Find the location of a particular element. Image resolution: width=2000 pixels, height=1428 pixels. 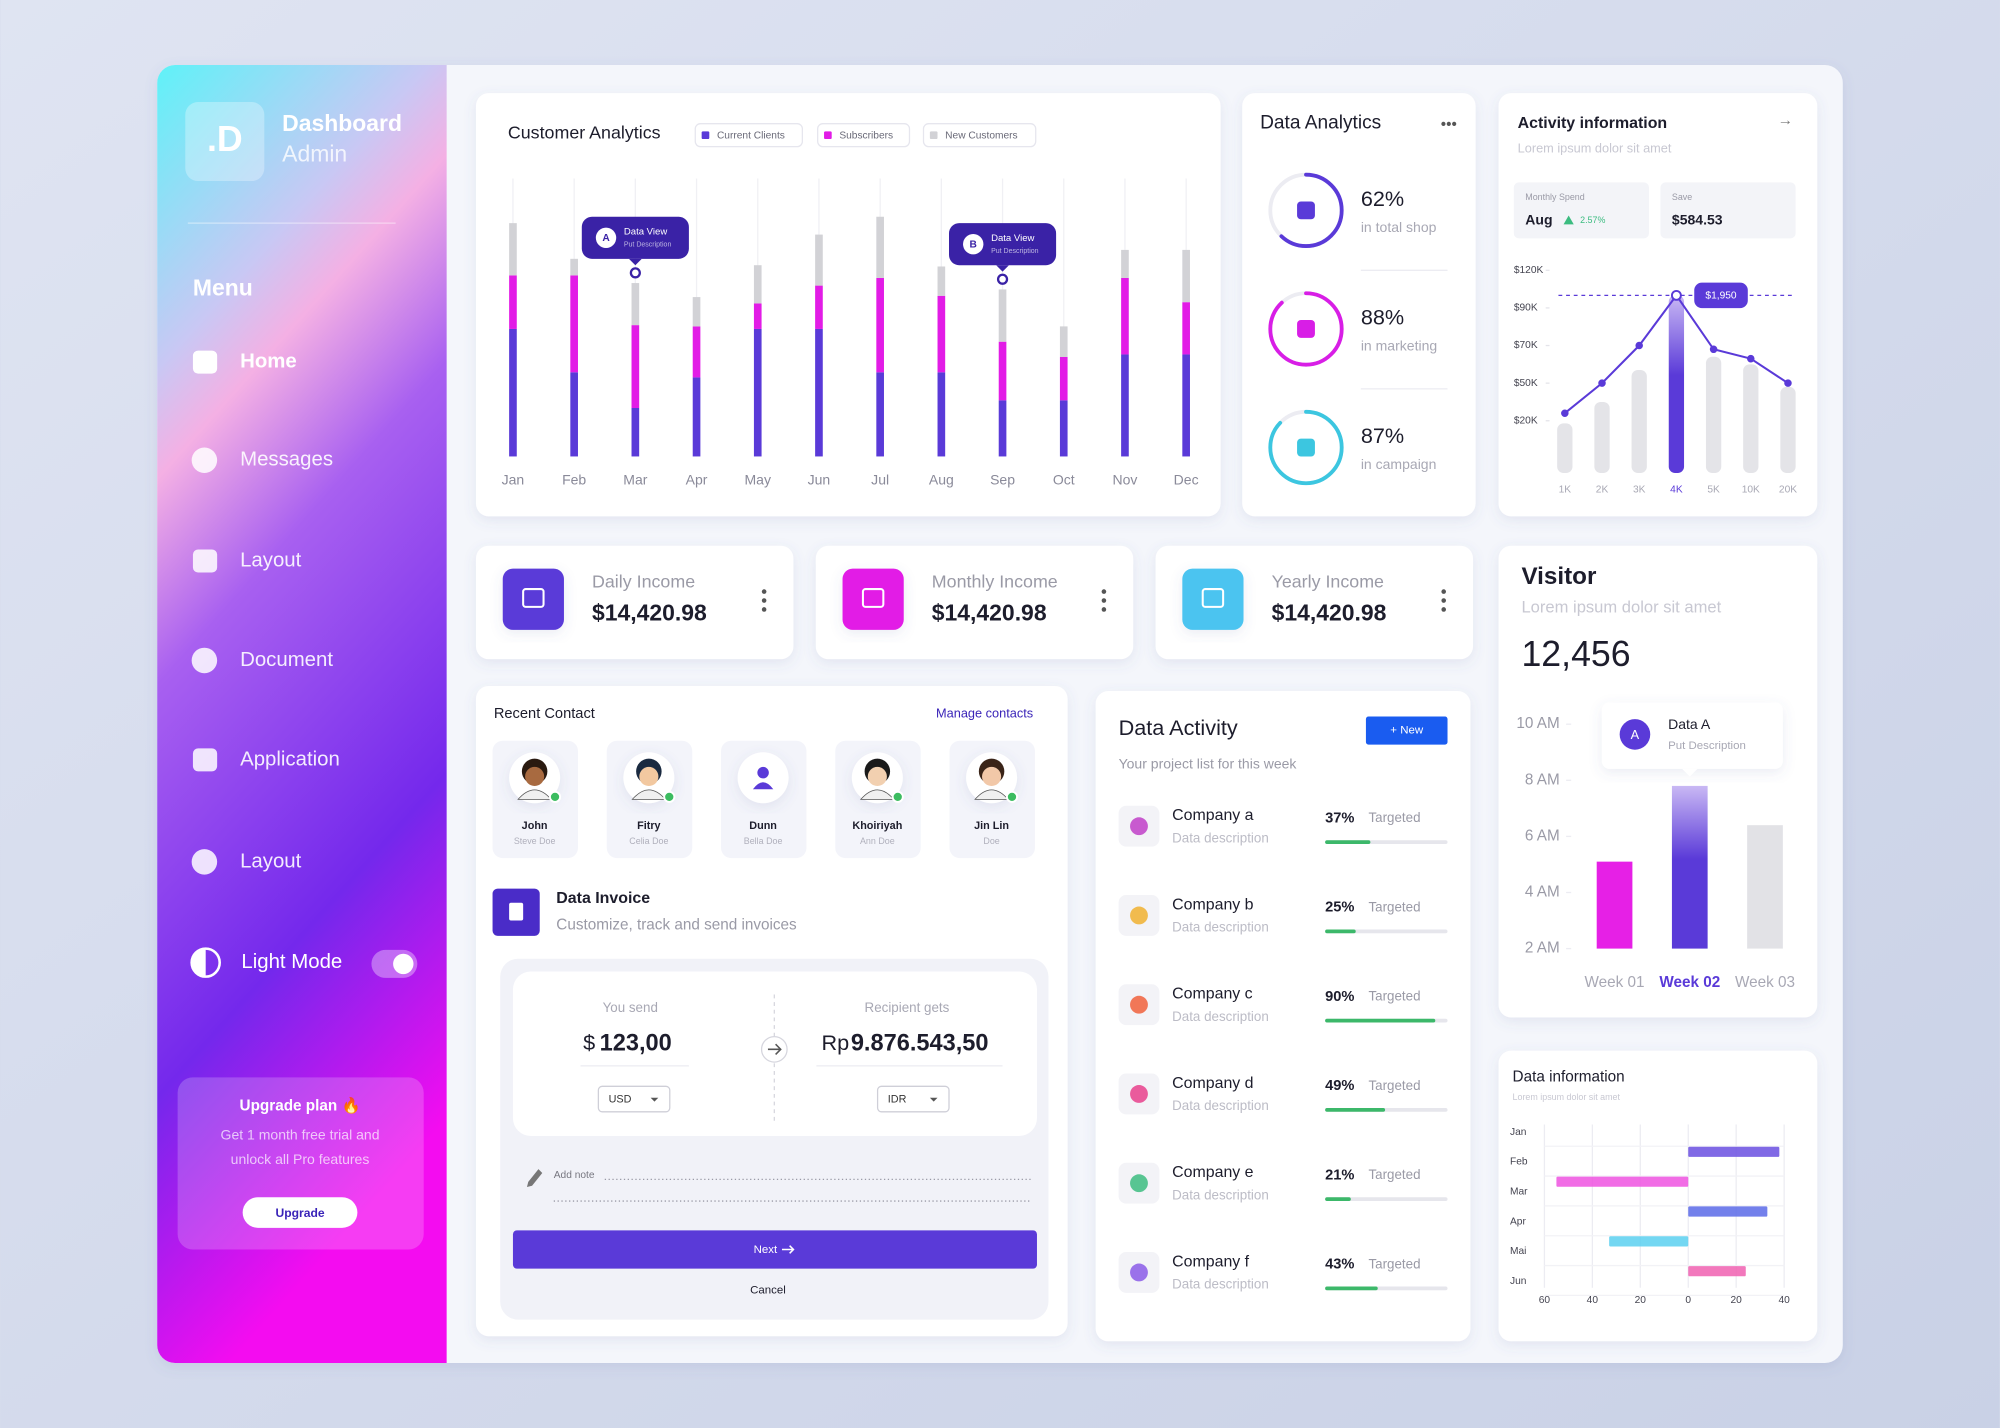

y-tick-label: Jun is located at coordinates (1518, 1281).